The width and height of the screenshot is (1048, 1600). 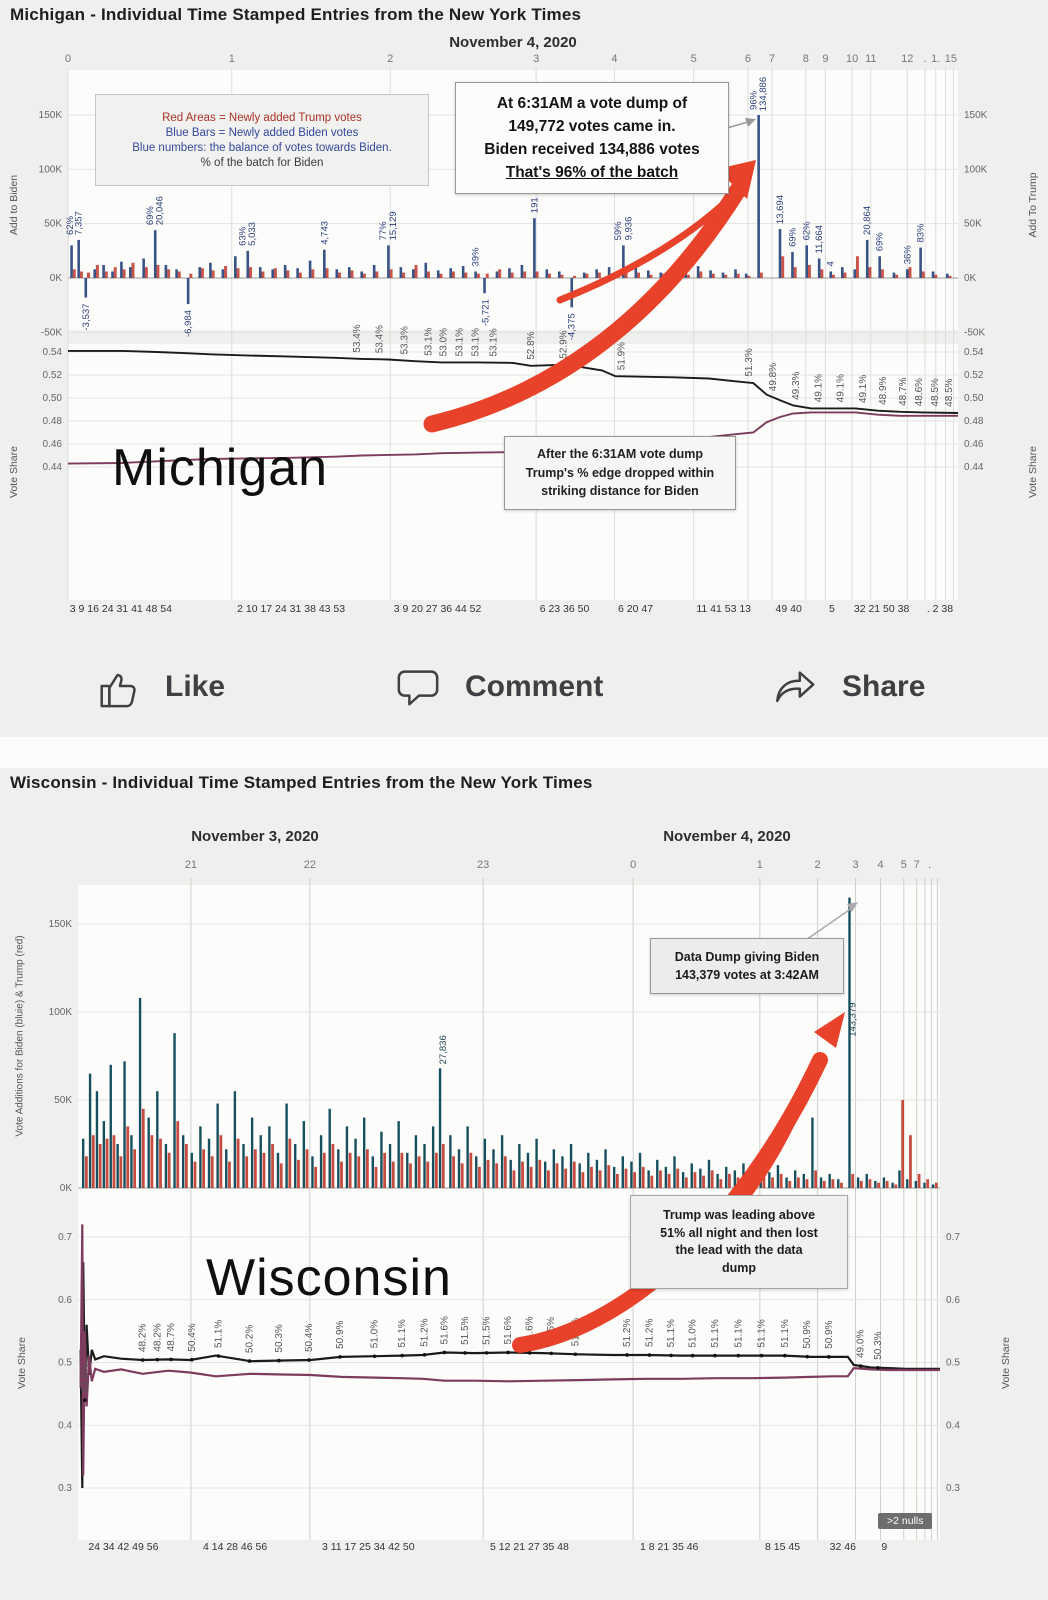 What do you see at coordinates (974, 421) in the screenshot?
I see `y-tick-right: 0.48` at bounding box center [974, 421].